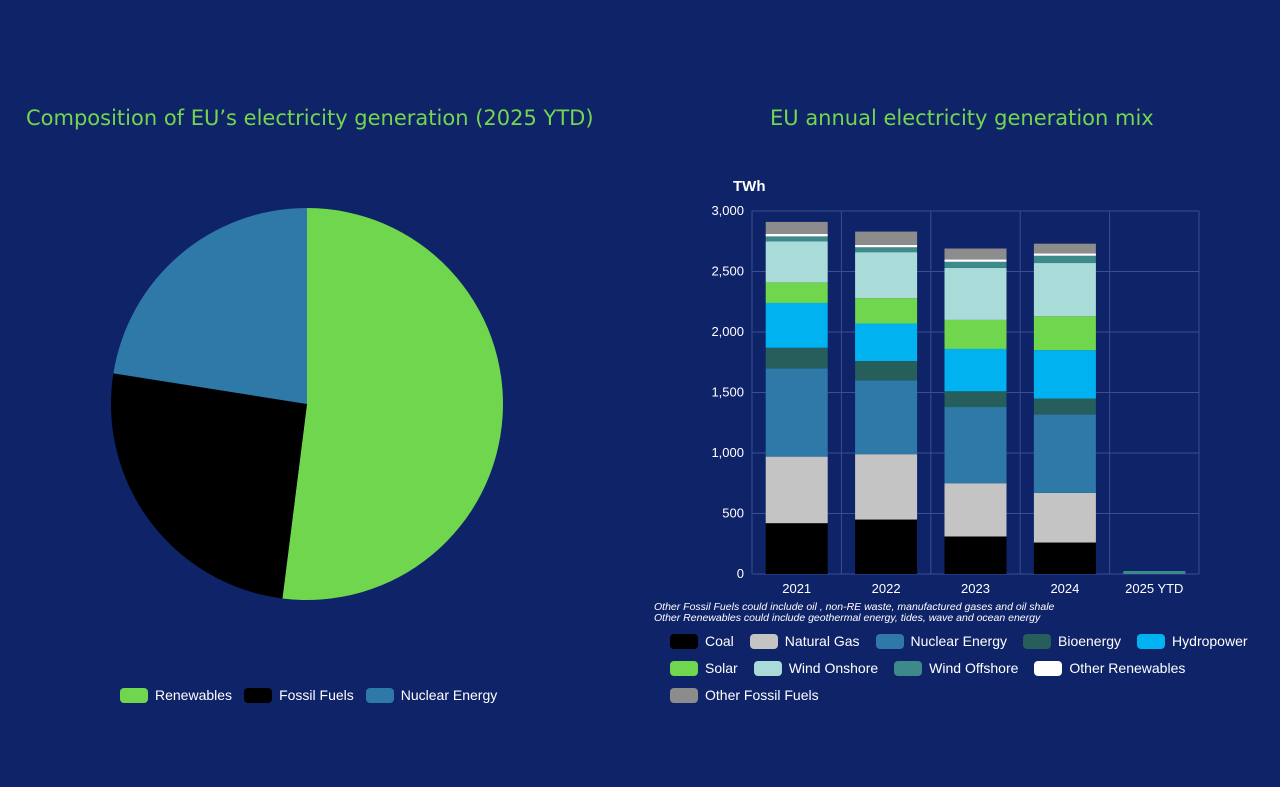  Describe the element at coordinates (1064, 290) in the screenshot. I see `bar-2024-wind-onshore` at that location.